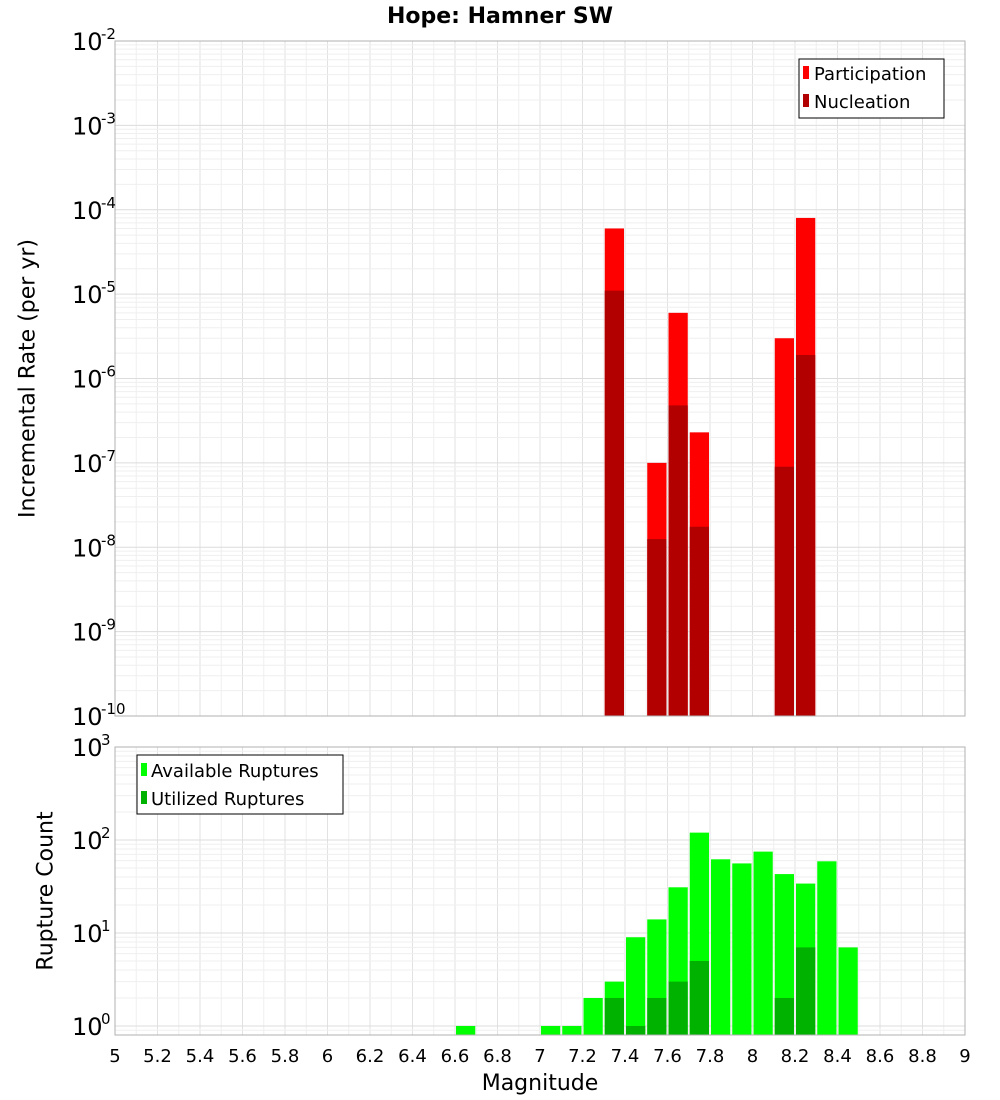 The image size is (1000, 1100). I want to click on y-tick-exponent: 3, so click(106, 740).